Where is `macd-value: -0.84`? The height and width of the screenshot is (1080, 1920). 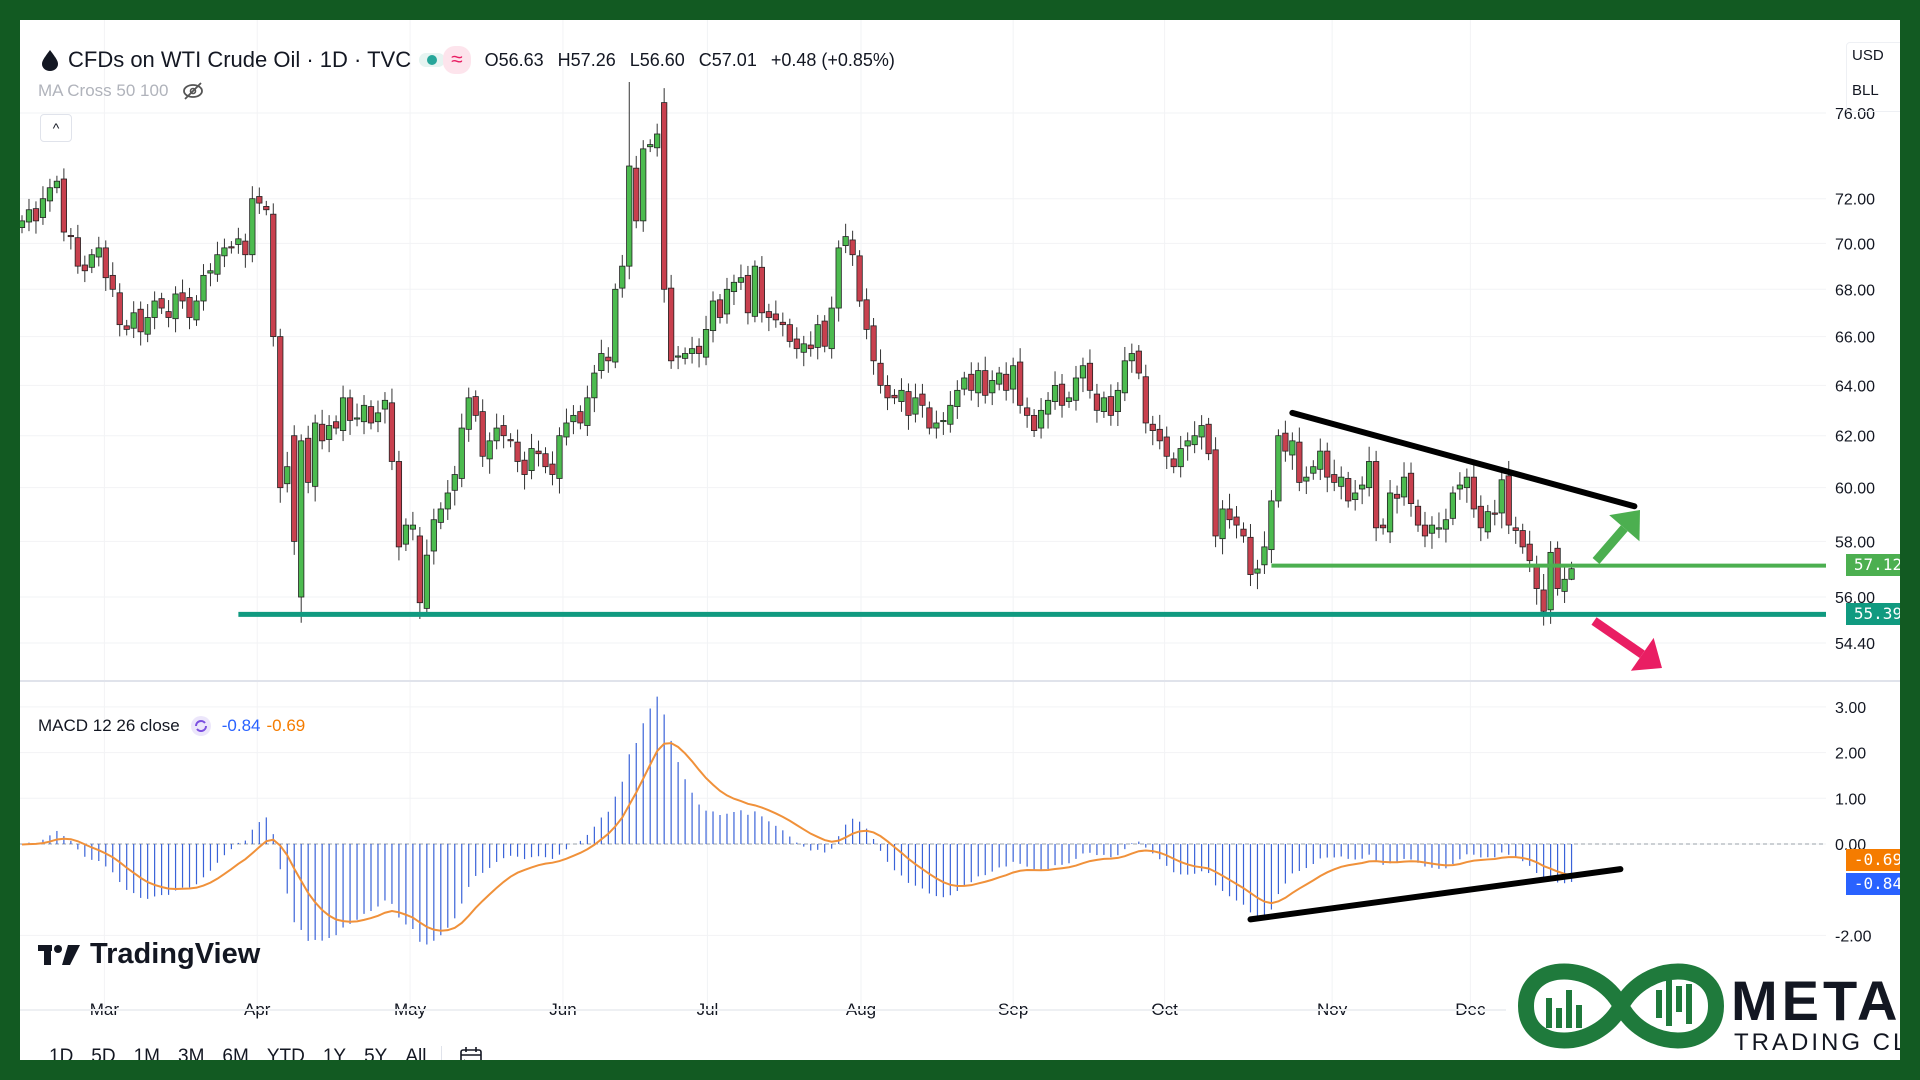
macd-value: -0.84 is located at coordinates (241, 725).